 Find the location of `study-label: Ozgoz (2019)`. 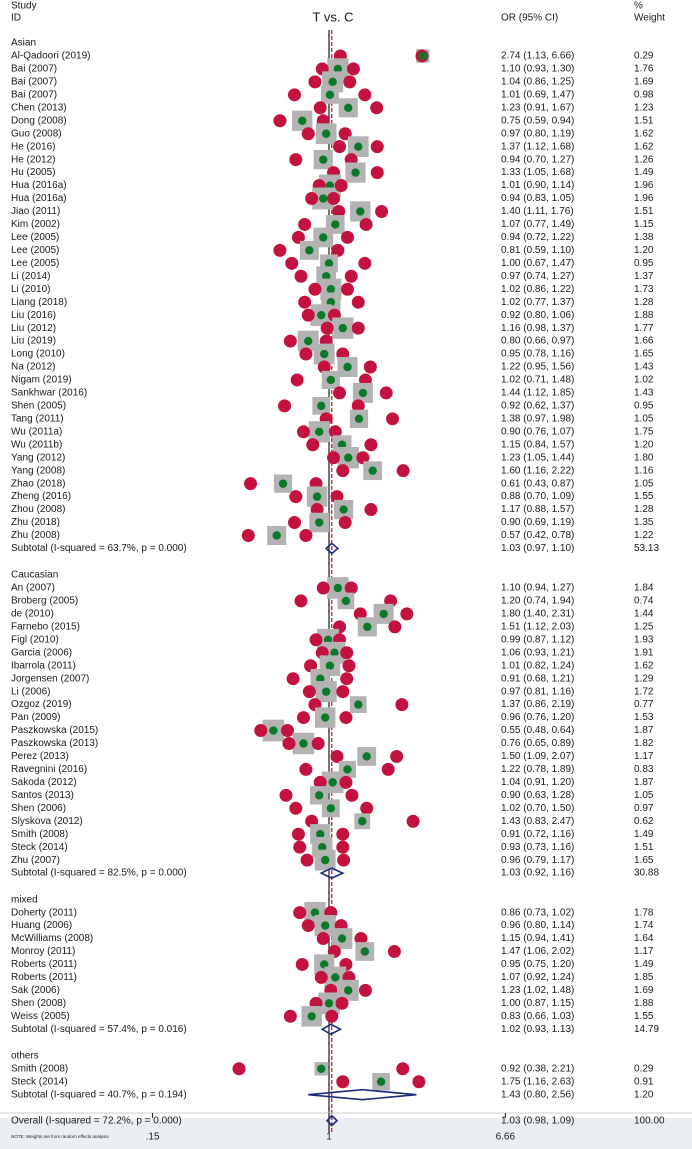

study-label: Ozgoz (2019) is located at coordinates (41, 704).